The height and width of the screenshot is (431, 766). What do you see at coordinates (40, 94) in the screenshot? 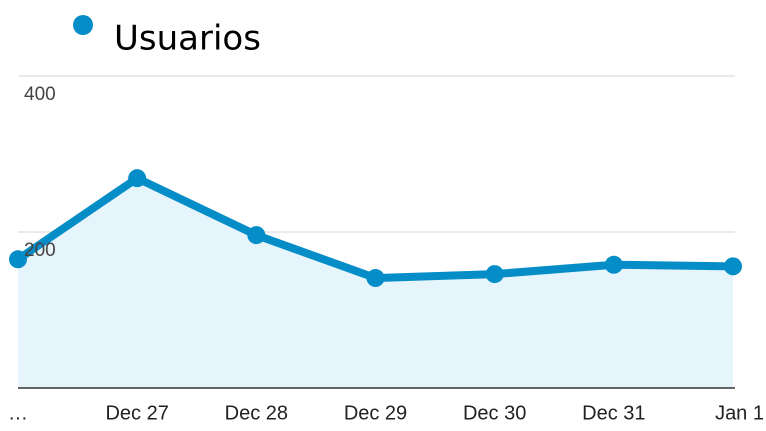
I see `y-tick-label: 400` at bounding box center [40, 94].